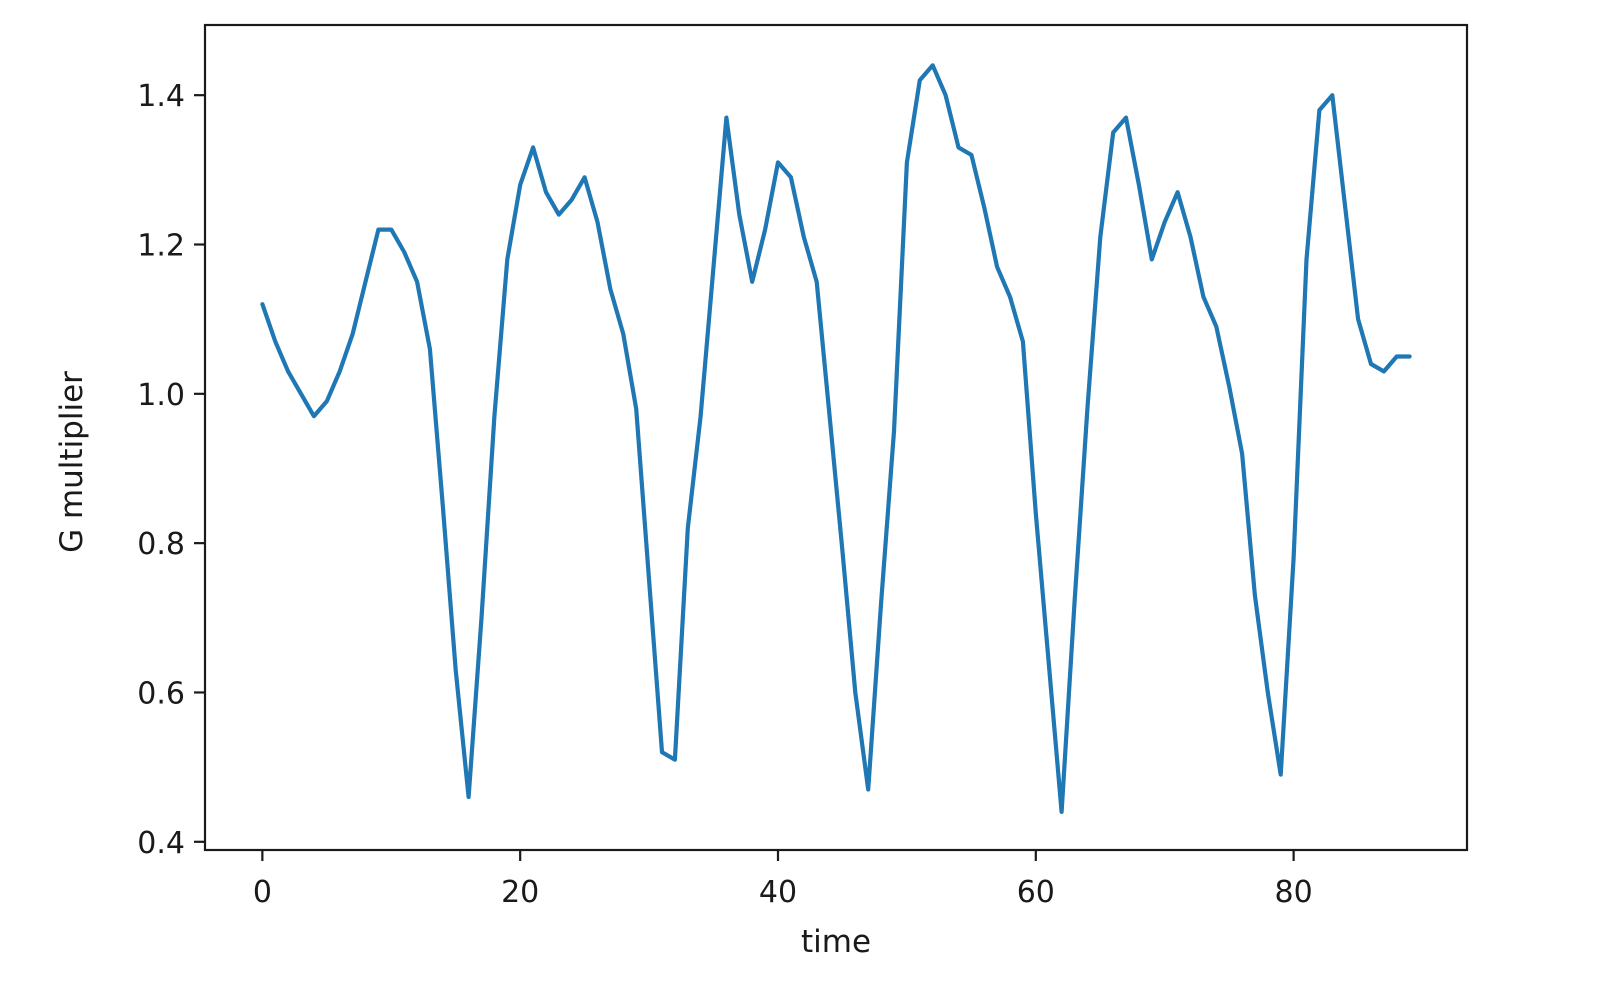  Describe the element at coordinates (1036, 892) in the screenshot. I see `x-tick-label: 60` at that location.